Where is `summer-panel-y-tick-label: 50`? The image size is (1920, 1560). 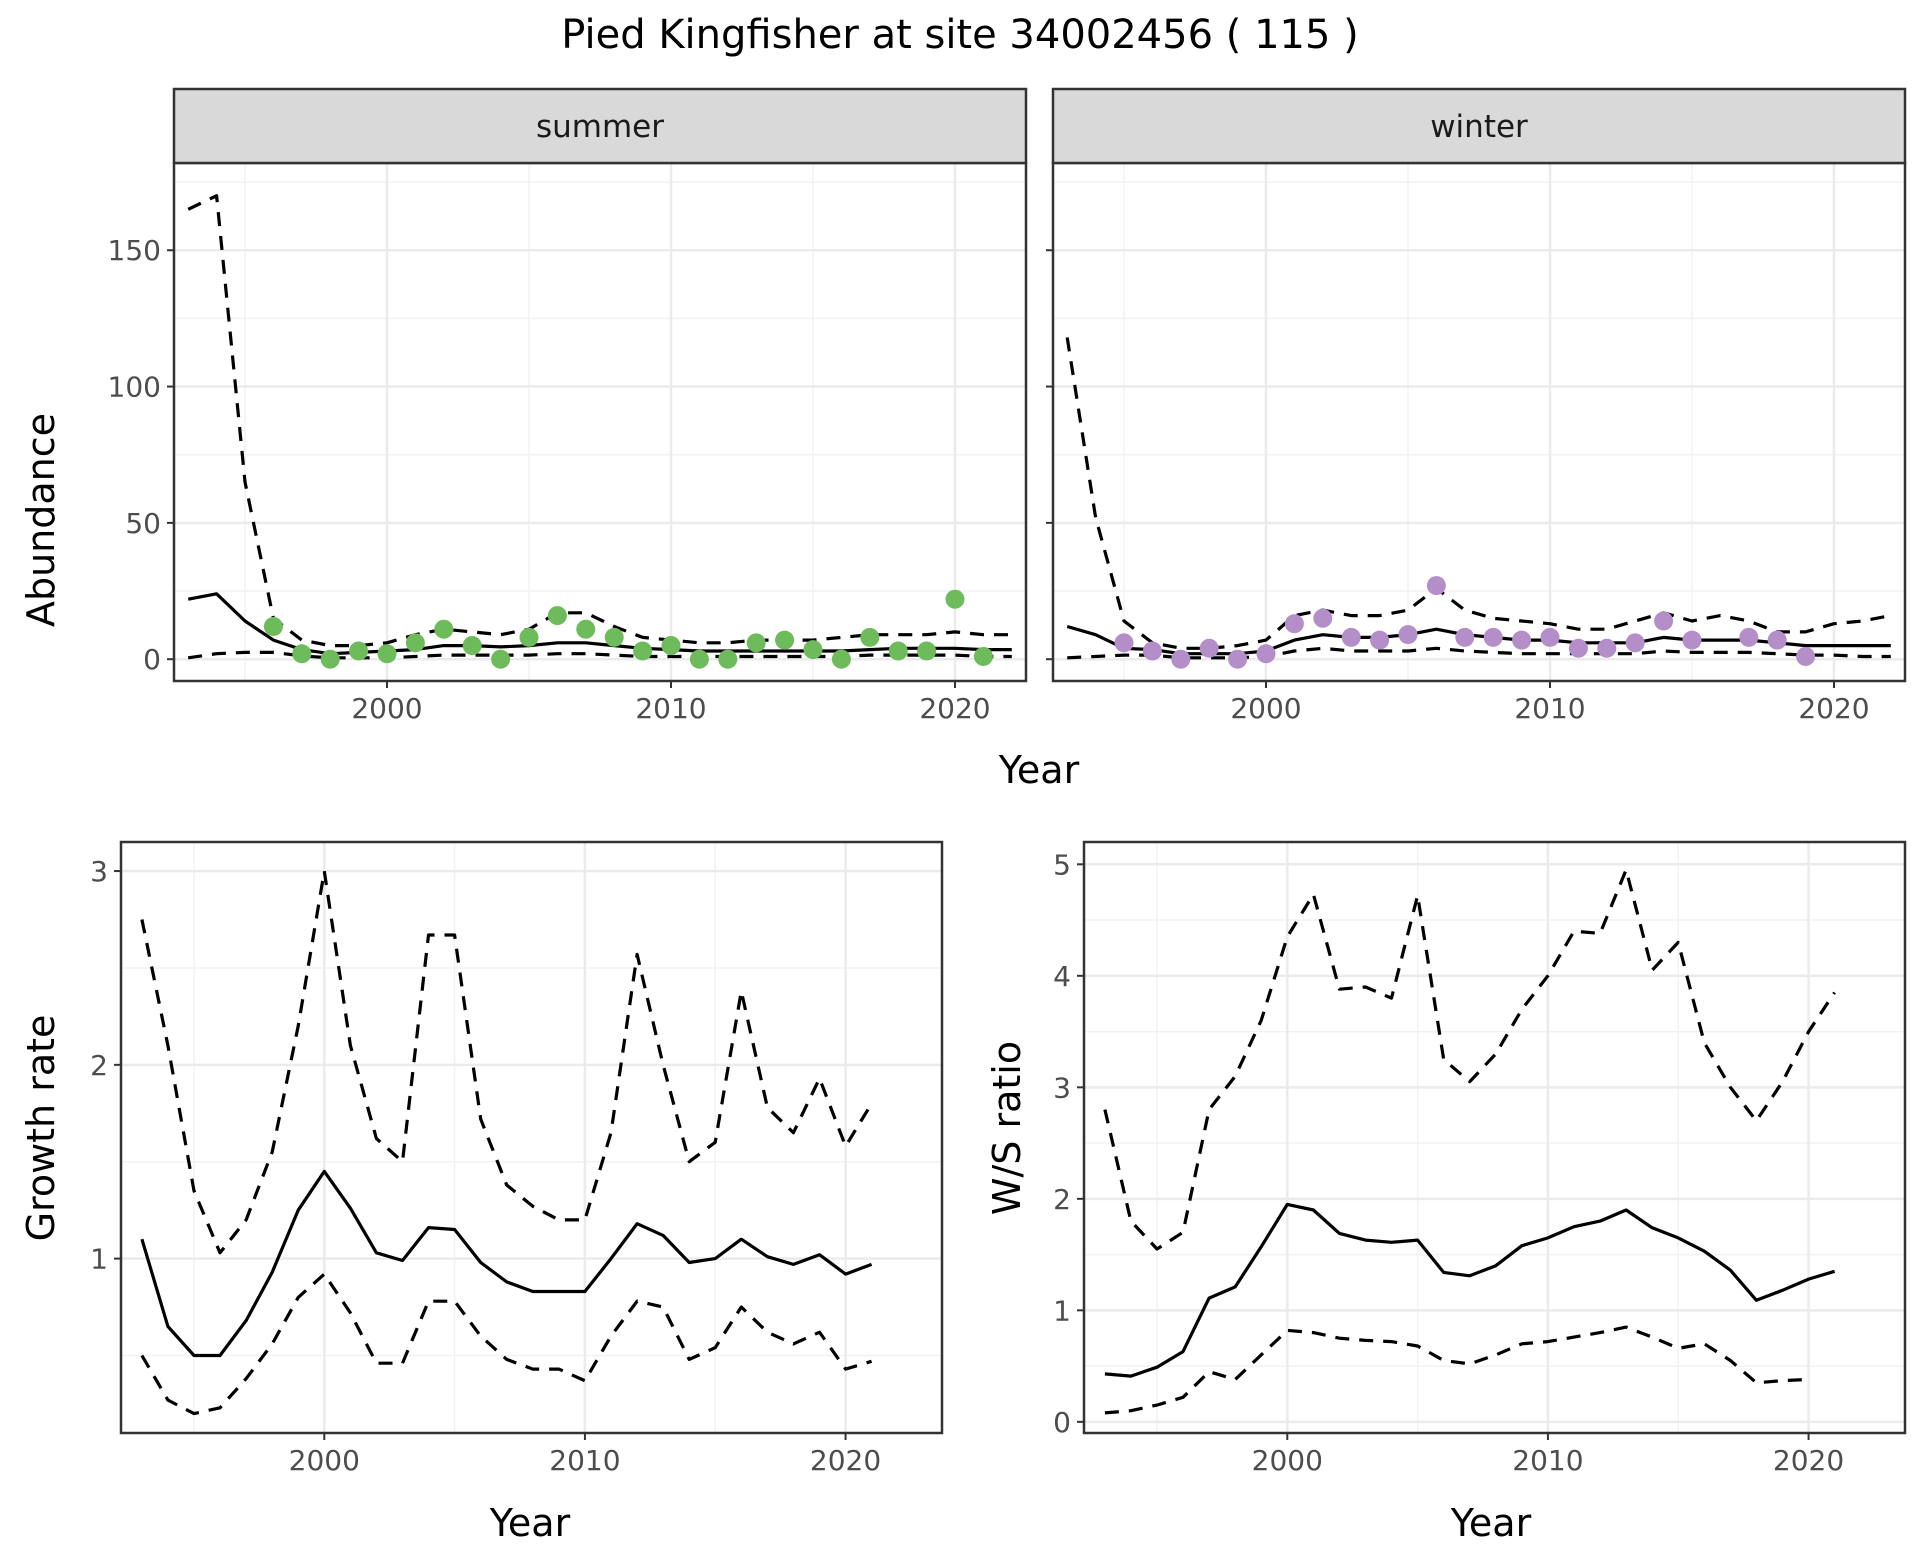 summer-panel-y-tick-label: 50 is located at coordinates (143, 523).